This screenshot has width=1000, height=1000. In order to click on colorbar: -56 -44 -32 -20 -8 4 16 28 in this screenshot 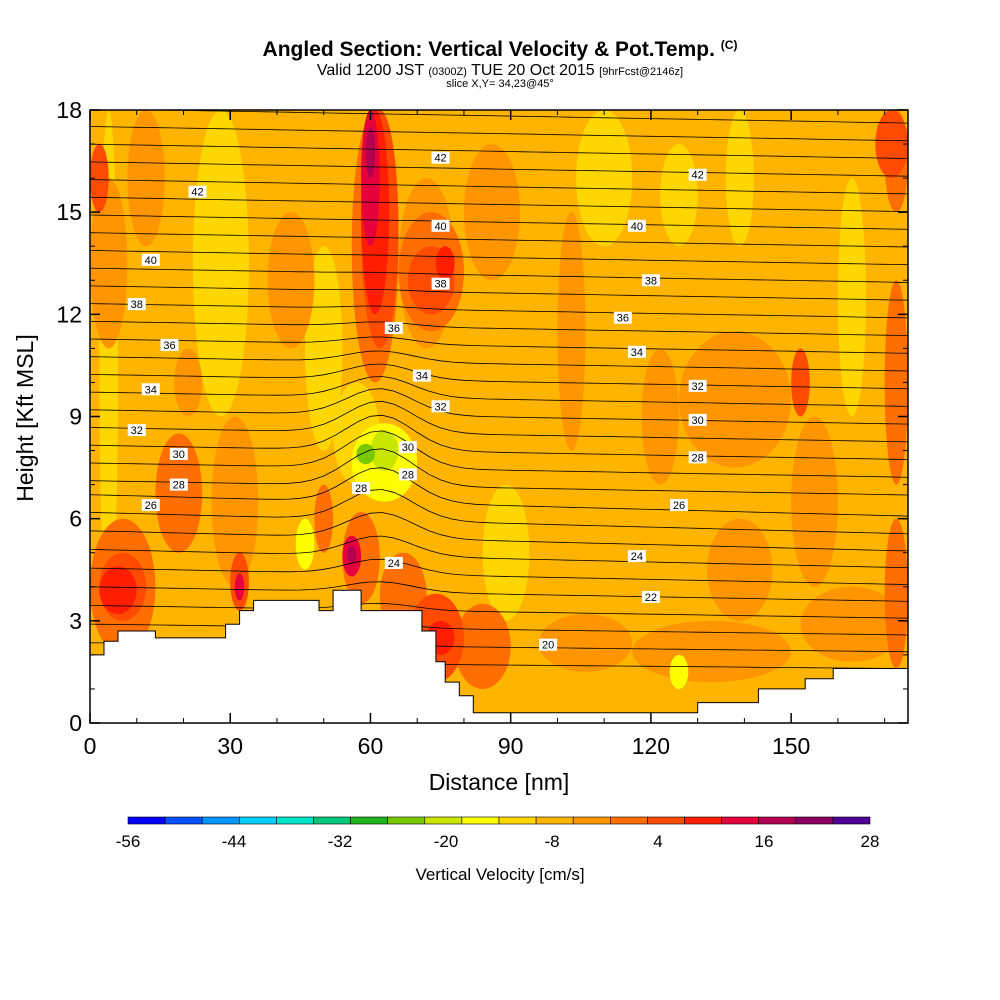, I will do `click(497, 833)`.